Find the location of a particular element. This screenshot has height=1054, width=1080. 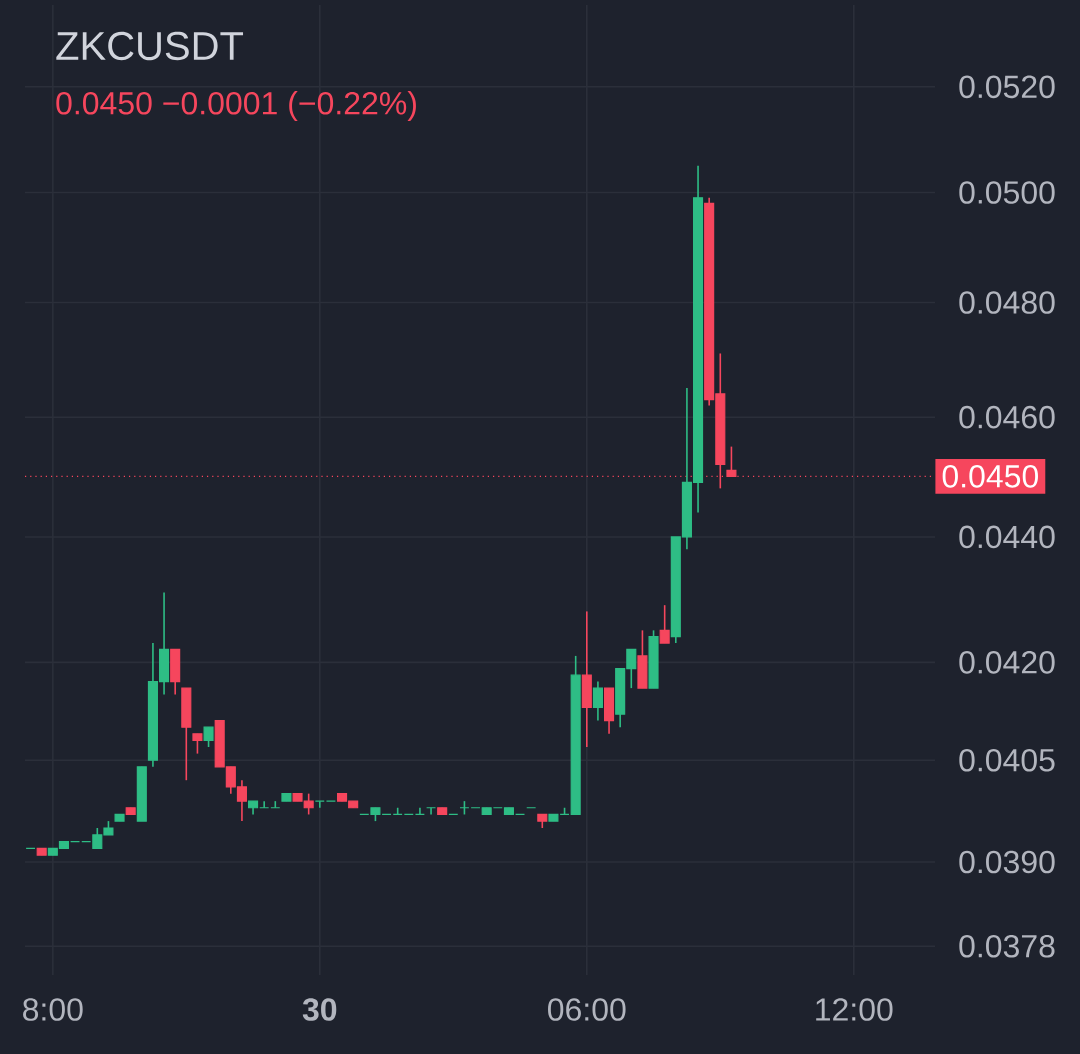

y-tick-label: 0.0520 is located at coordinates (1007, 87).